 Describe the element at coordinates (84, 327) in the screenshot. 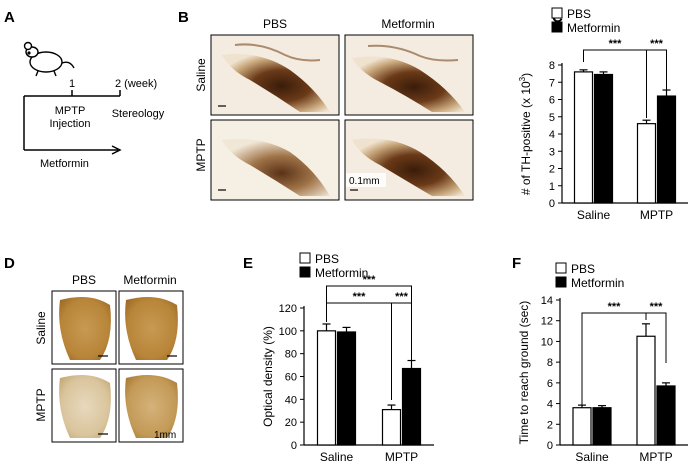

I see `micrograph-striatum-saline-pbs` at that location.